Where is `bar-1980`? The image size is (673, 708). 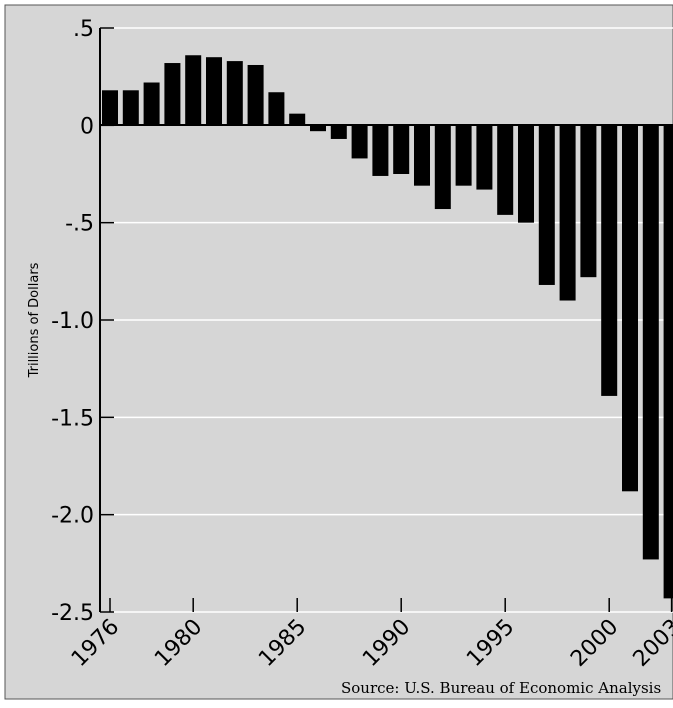
bar-1980 is located at coordinates (193, 90).